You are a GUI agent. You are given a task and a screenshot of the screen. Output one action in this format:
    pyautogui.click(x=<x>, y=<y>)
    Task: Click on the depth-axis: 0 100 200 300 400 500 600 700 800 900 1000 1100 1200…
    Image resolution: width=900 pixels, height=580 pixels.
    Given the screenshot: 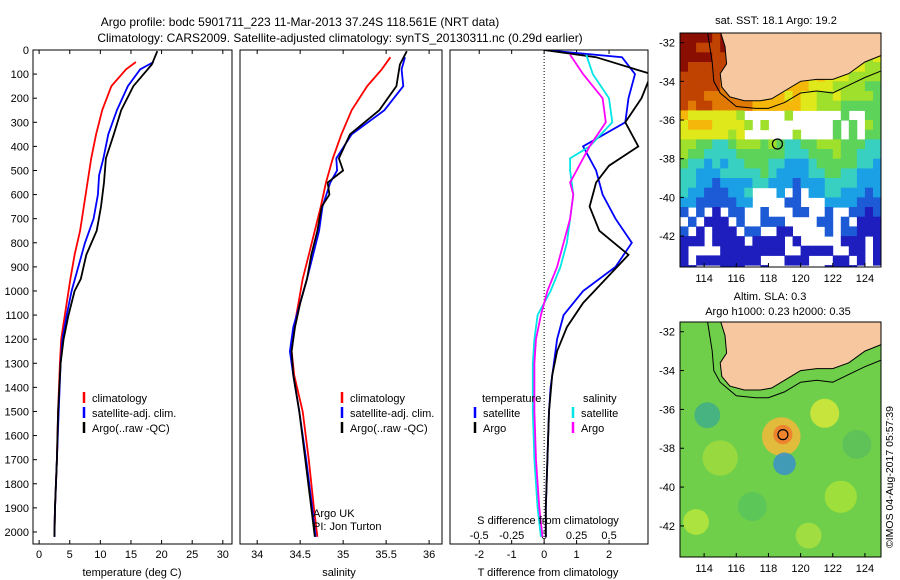 What is the action you would take?
    pyautogui.click(x=21, y=292)
    